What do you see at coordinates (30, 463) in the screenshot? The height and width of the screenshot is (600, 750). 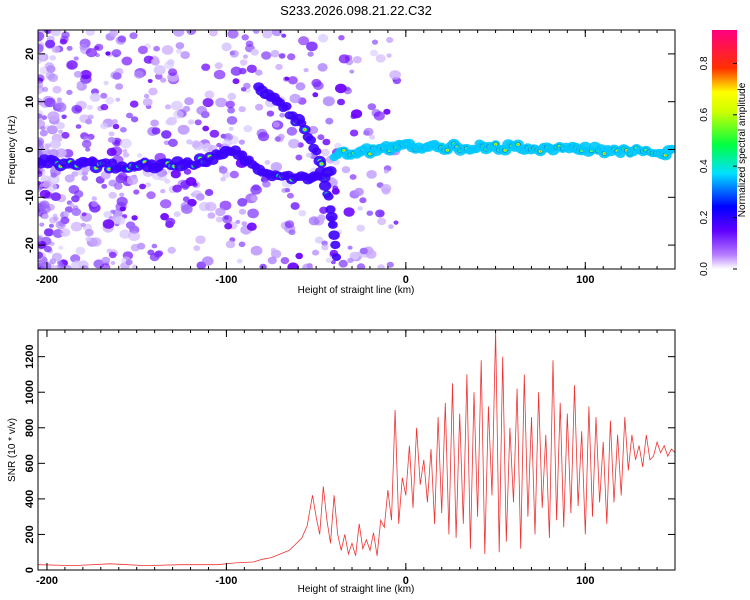 I see `snr-ytick-label: 600` at bounding box center [30, 463].